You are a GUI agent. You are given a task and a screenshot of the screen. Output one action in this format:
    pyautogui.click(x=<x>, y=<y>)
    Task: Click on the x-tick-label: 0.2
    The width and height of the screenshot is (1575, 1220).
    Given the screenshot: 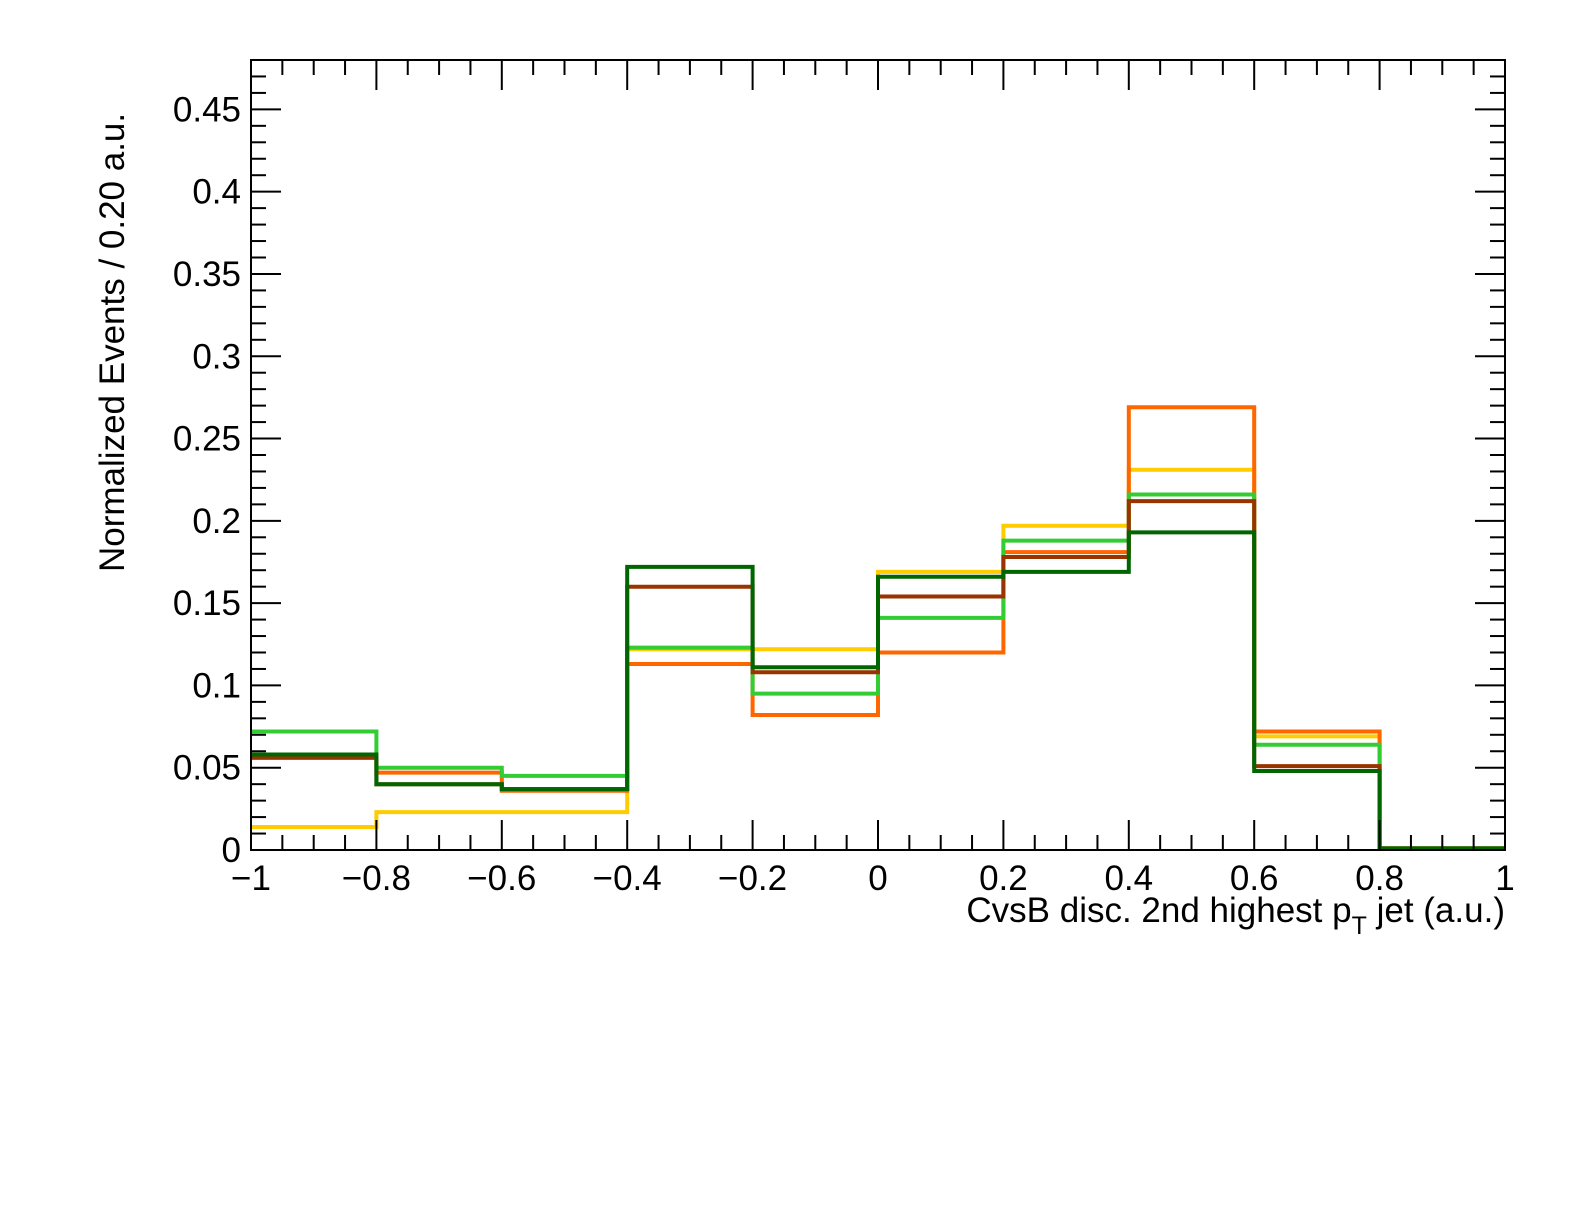 What is the action you would take?
    pyautogui.click(x=1003, y=878)
    